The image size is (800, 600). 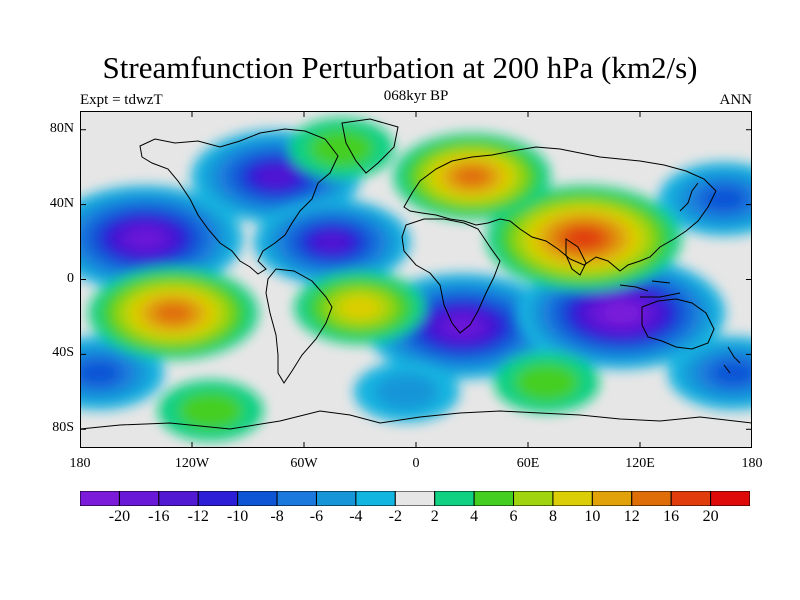 I want to click on colorbar-label: 4, so click(x=474, y=516).